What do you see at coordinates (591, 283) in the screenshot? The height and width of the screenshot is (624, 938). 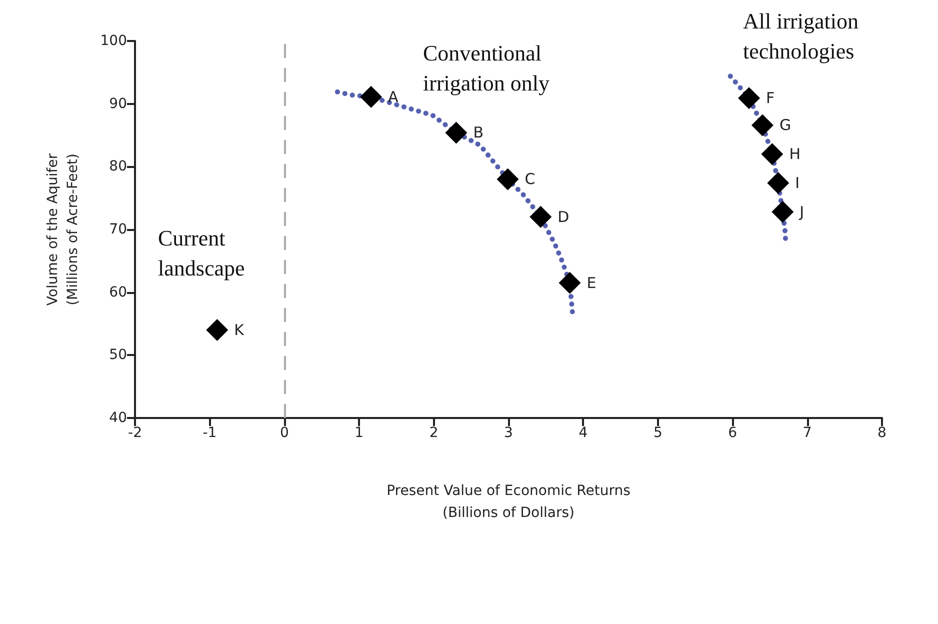 I see `data-label: E` at bounding box center [591, 283].